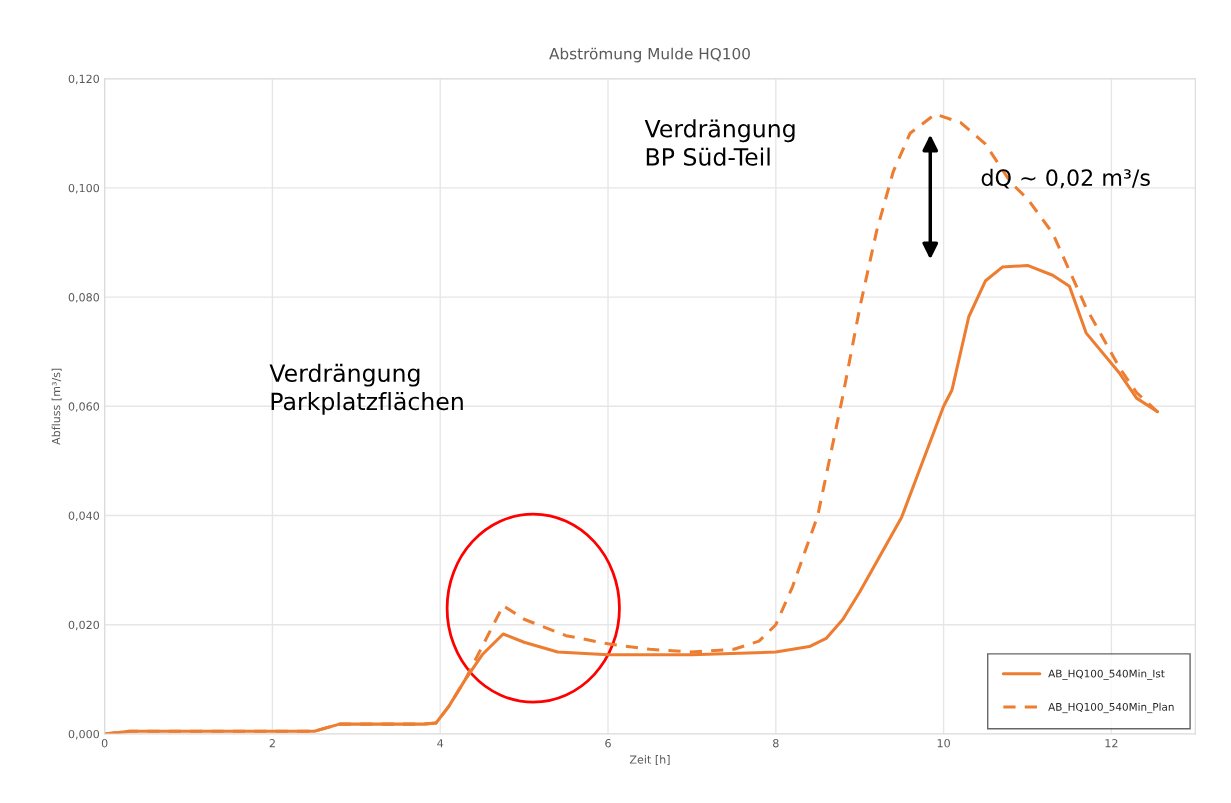 The width and height of the screenshot is (1231, 803). What do you see at coordinates (943, 743) in the screenshot?
I see `x-tick-label: 10` at bounding box center [943, 743].